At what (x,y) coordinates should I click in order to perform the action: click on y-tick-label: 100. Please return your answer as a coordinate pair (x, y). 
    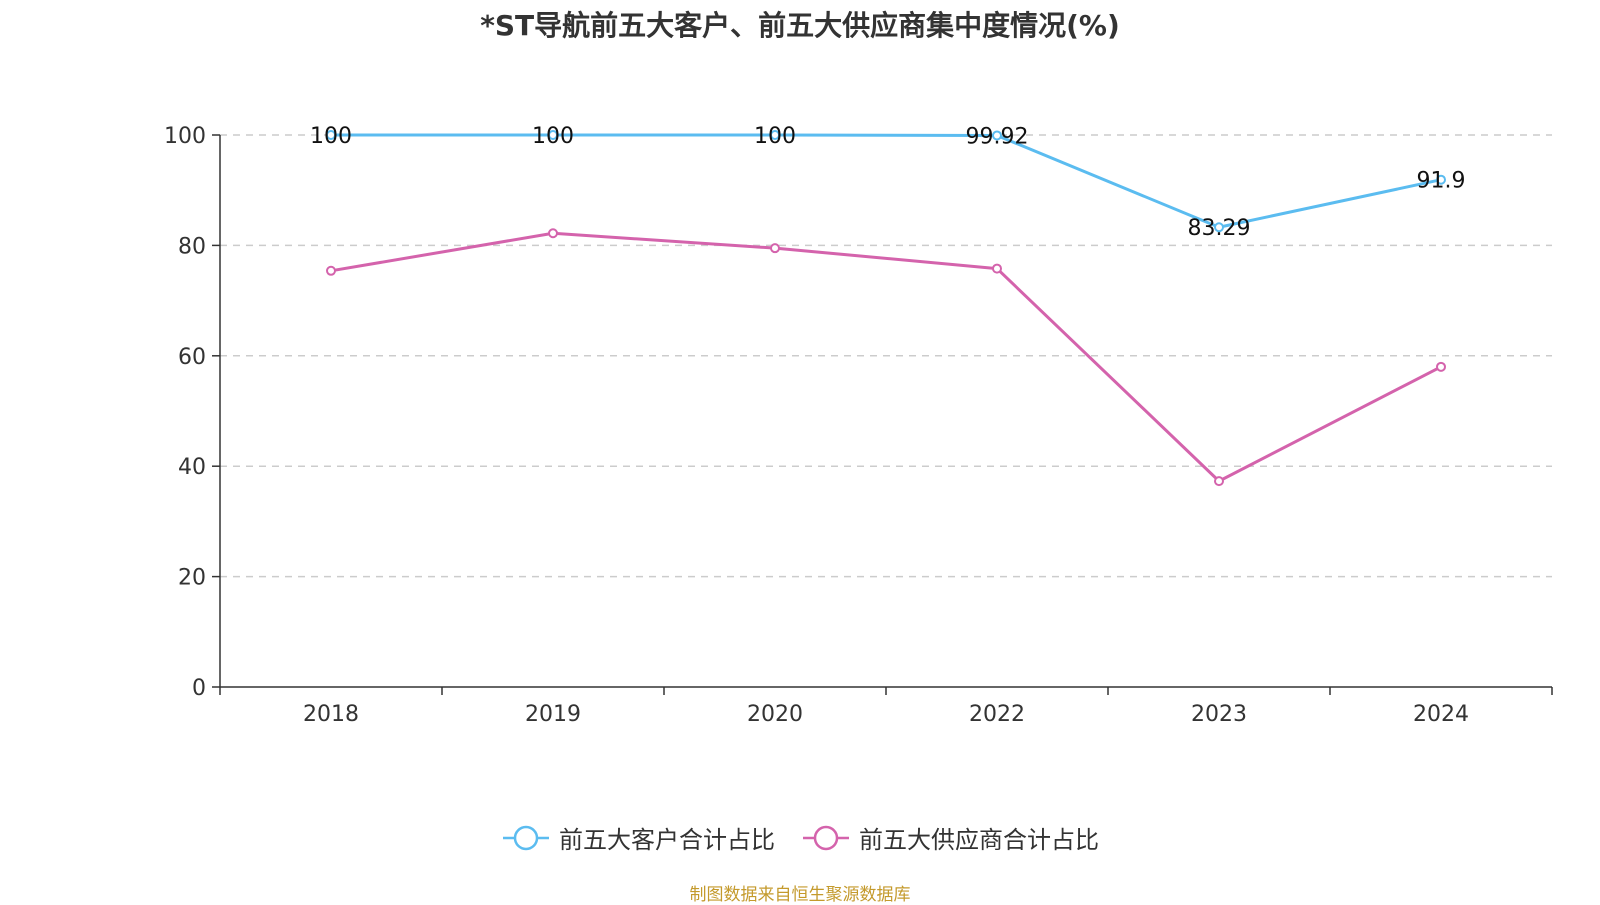
    Looking at the image, I should click on (185, 136).